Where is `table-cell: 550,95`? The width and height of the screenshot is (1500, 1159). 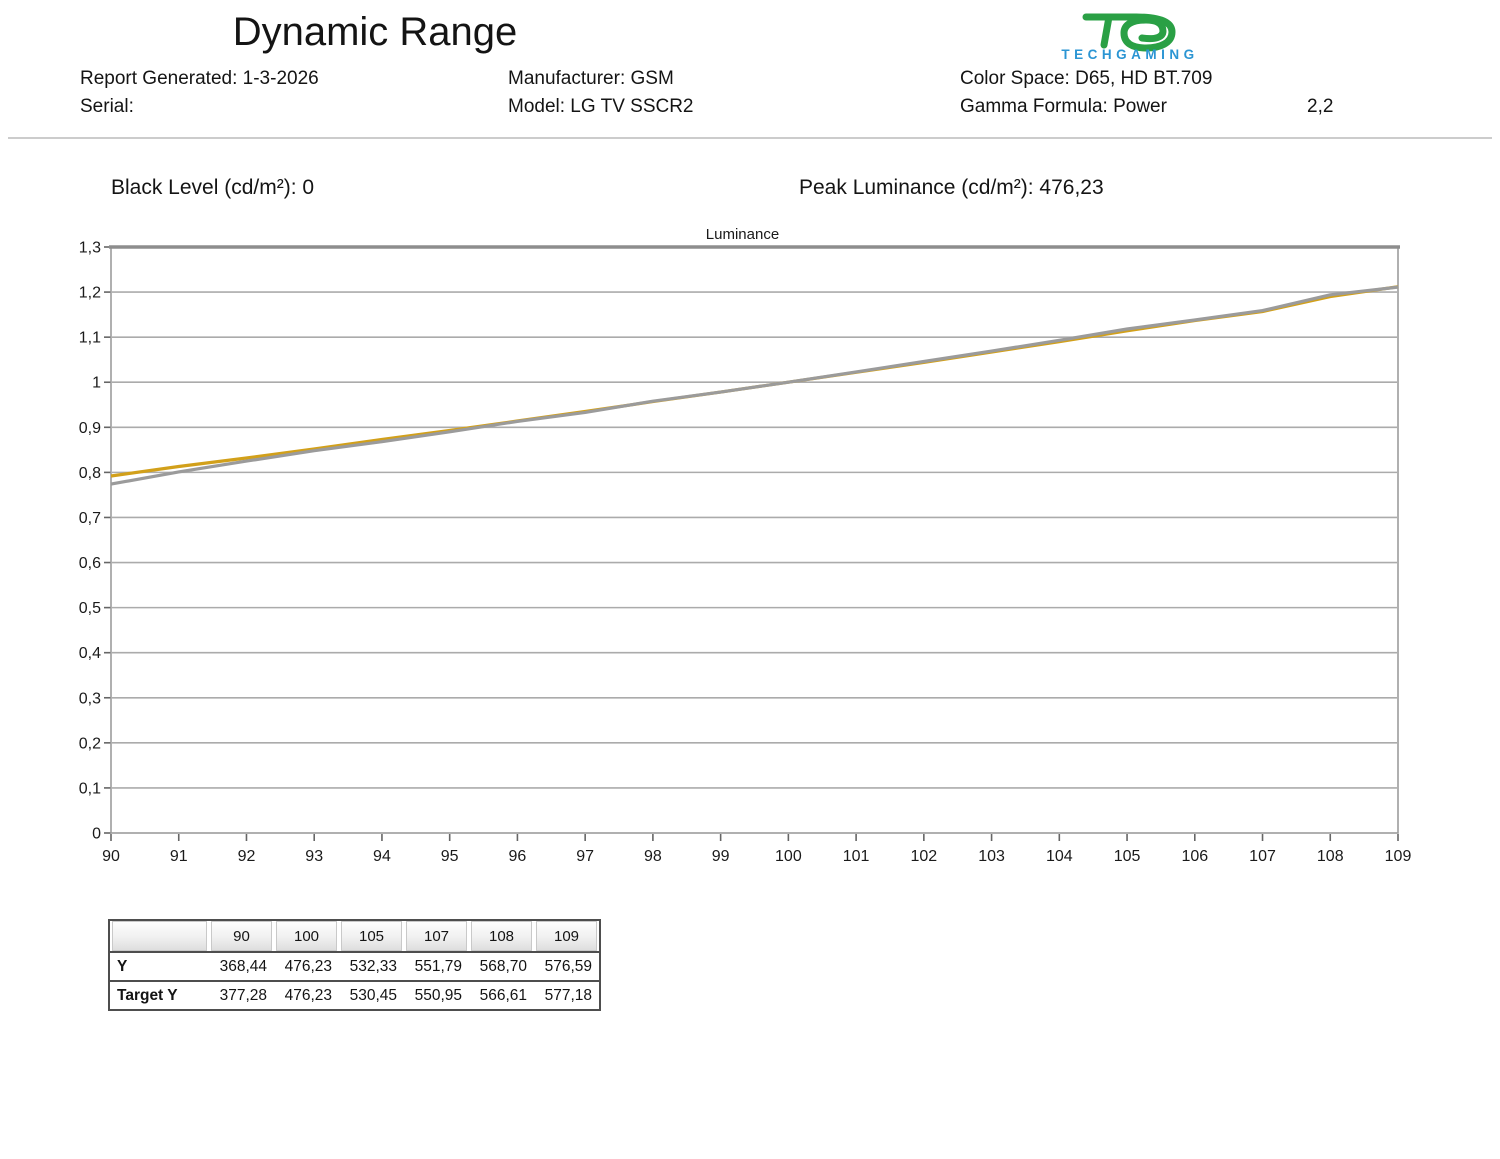 table-cell: 550,95 is located at coordinates (436, 994).